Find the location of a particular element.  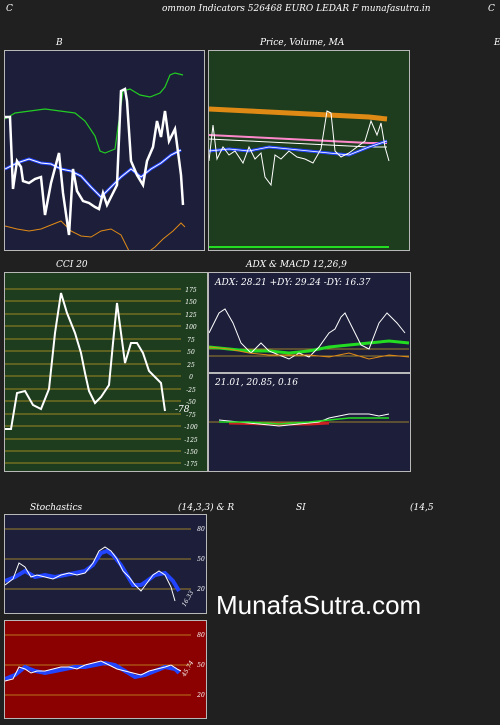

cci-current-value: -78 is located at coordinates (182, 410).